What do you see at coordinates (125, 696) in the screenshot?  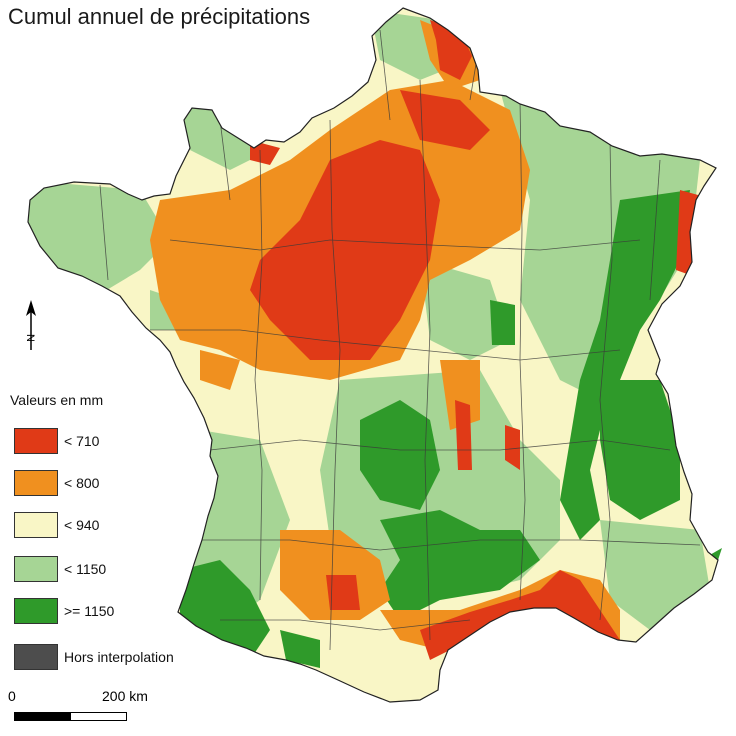 I see `scale-end-label: 200 km` at bounding box center [125, 696].